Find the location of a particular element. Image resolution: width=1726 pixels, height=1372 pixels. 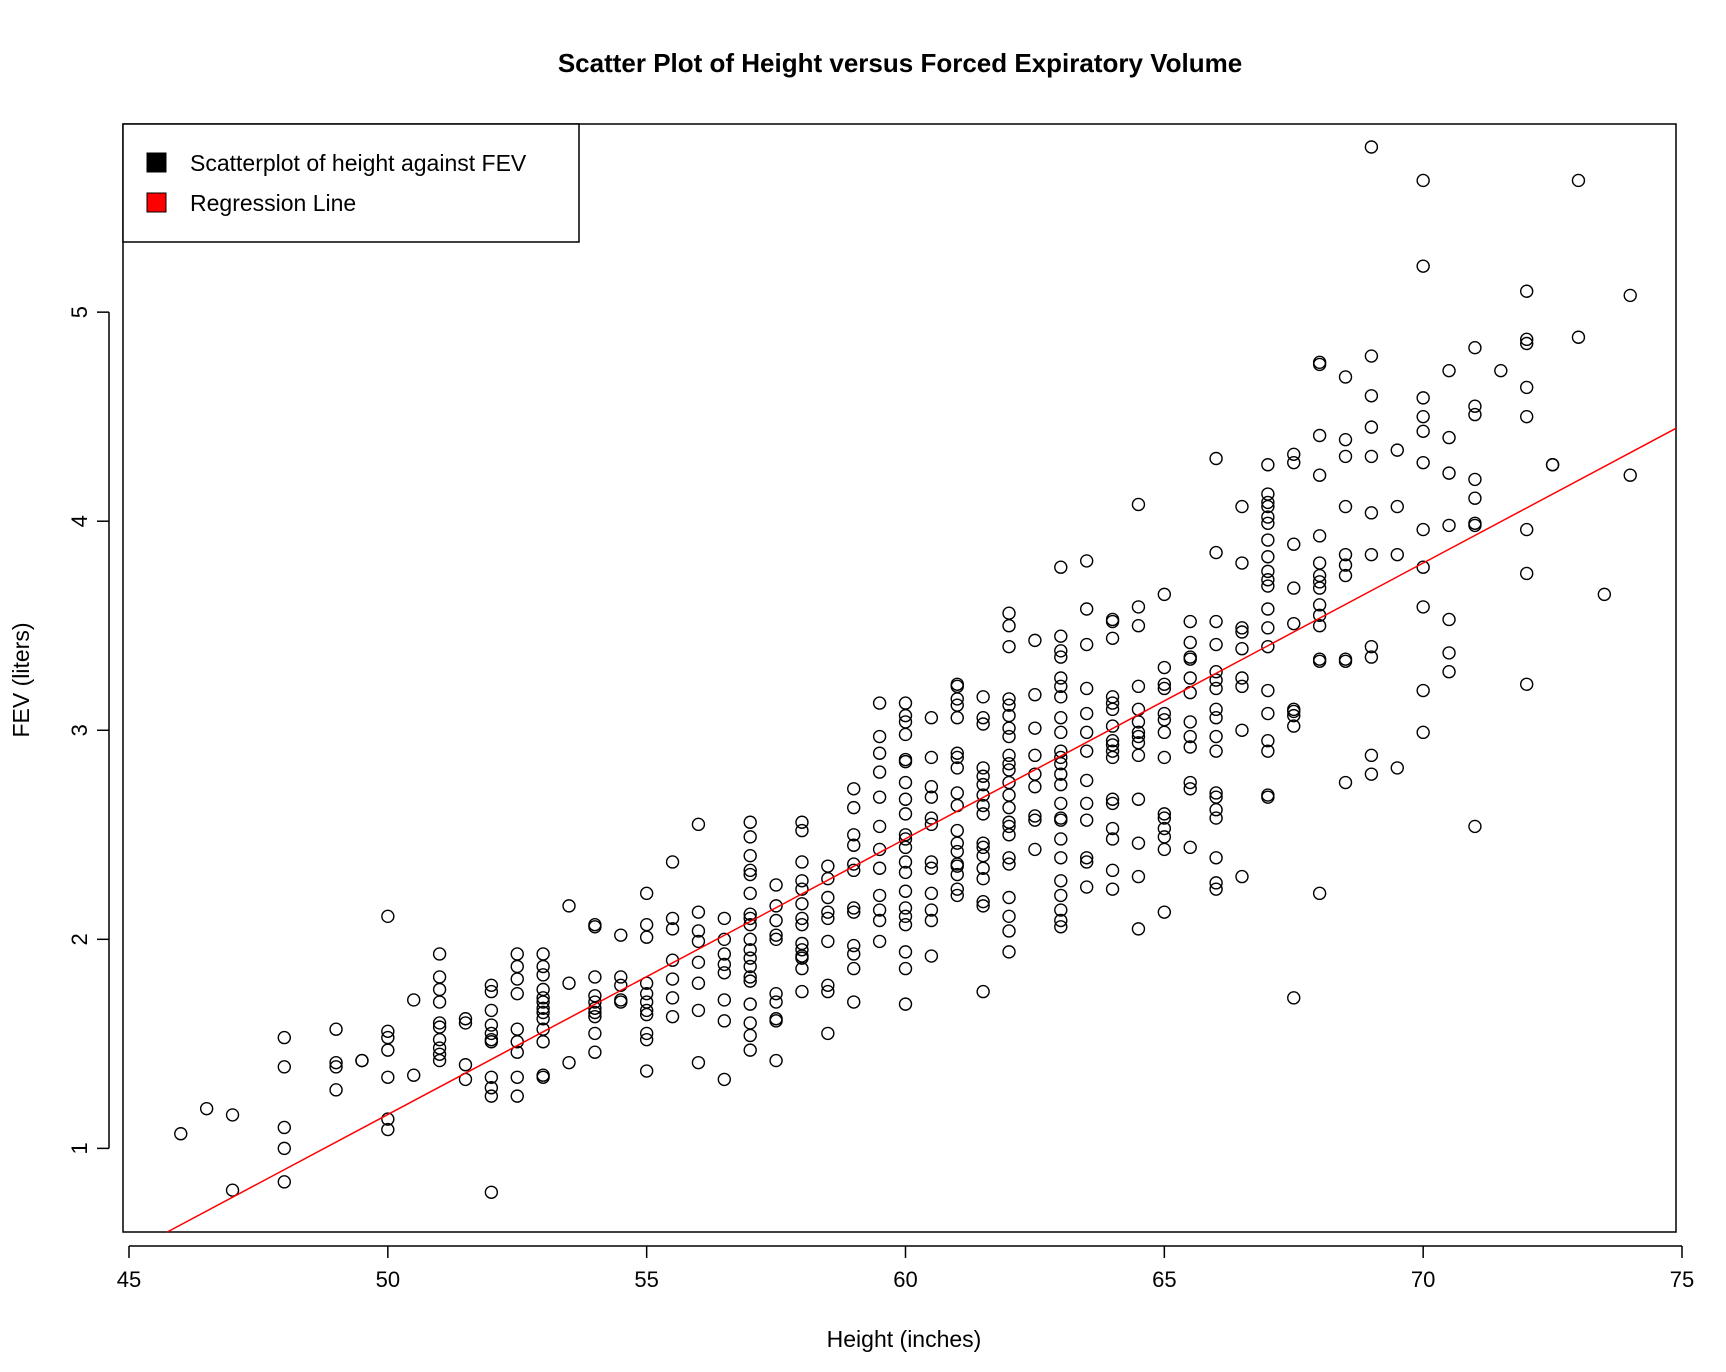

x-axis-label: Height (inches) is located at coordinates (904, 1339).